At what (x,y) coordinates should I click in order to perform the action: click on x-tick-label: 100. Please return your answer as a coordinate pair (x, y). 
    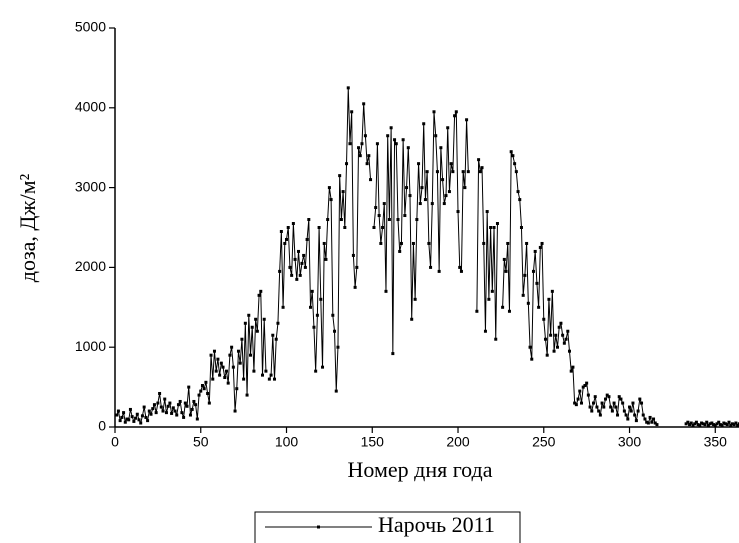
    Looking at the image, I should click on (287, 442).